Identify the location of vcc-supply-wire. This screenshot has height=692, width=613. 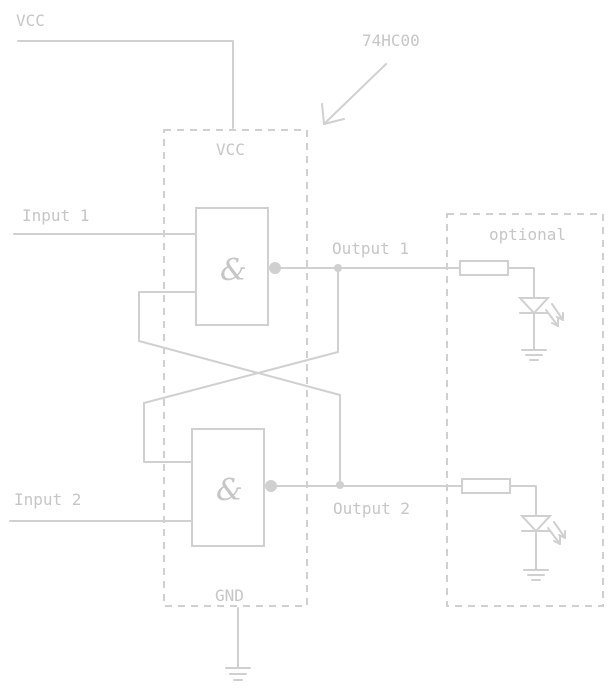
(125, 84).